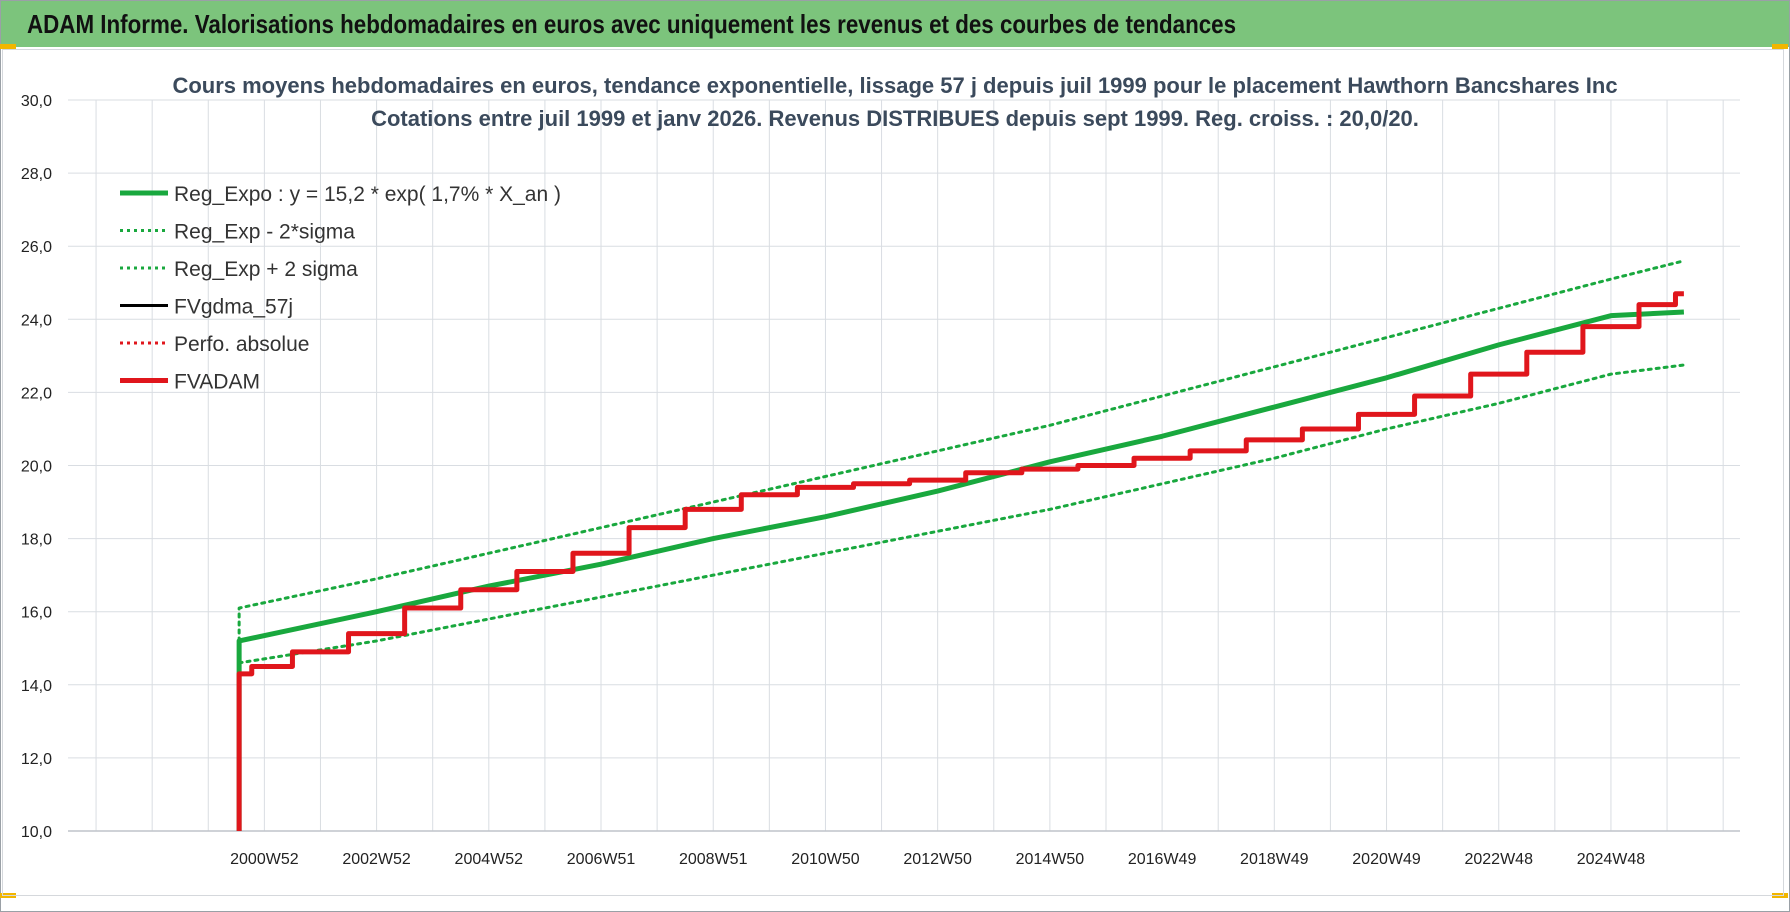  I want to click on x-tick-label: 2010W50, so click(825, 859).